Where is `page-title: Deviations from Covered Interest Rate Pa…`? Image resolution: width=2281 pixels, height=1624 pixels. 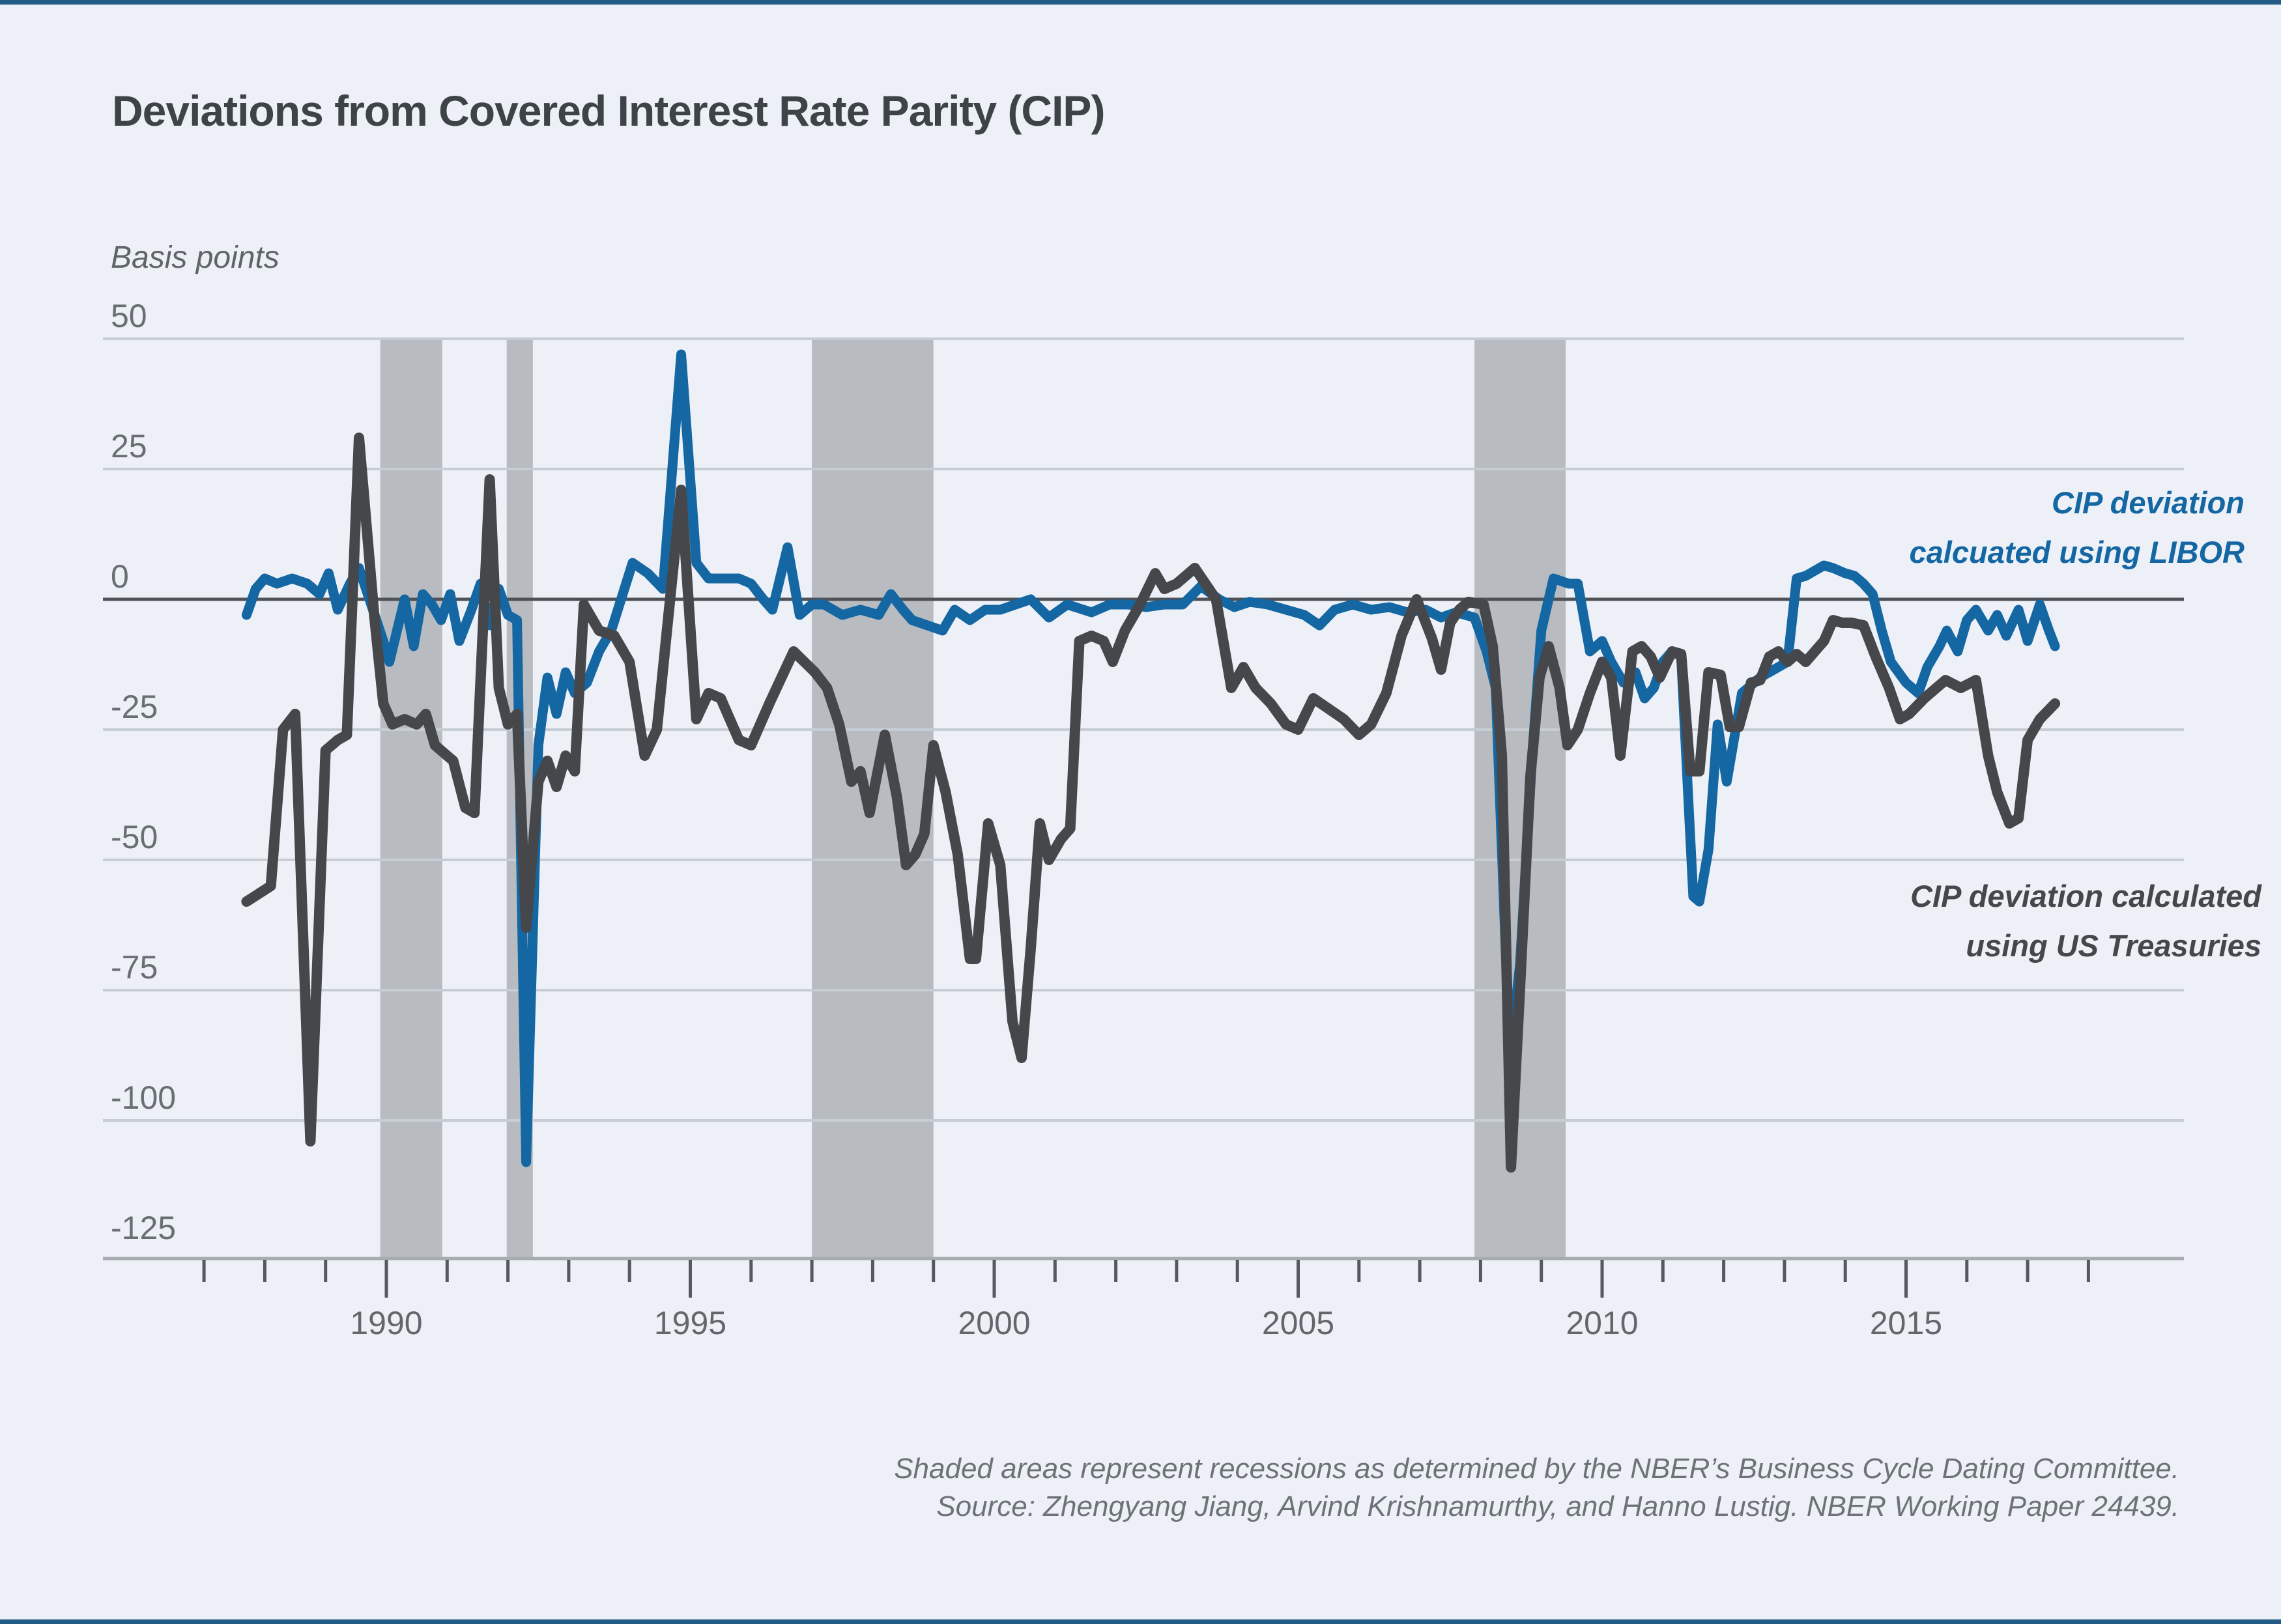 page-title: Deviations from Covered Interest Rate Pa… is located at coordinates (608, 111).